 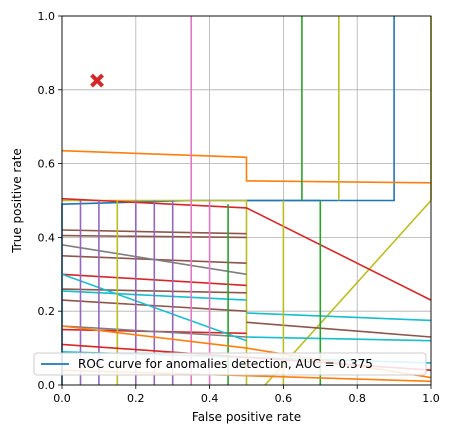 I want to click on x-tick-label: 0.2, so click(x=136, y=398).